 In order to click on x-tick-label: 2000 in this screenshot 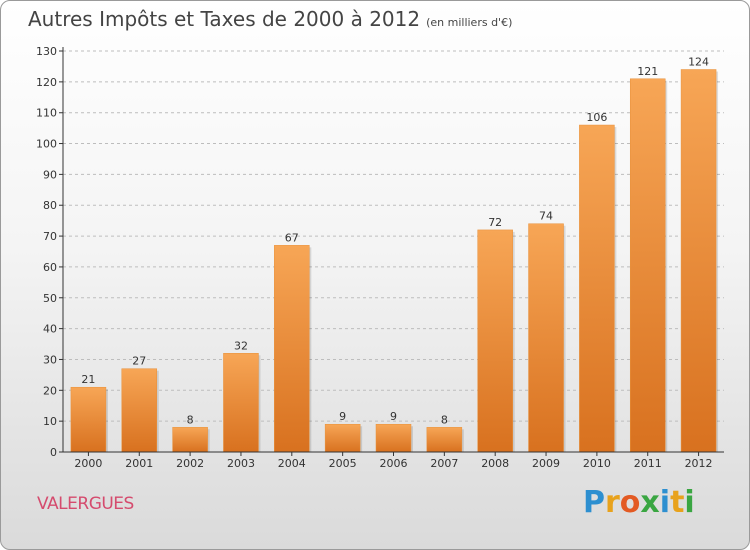, I will do `click(88, 463)`.